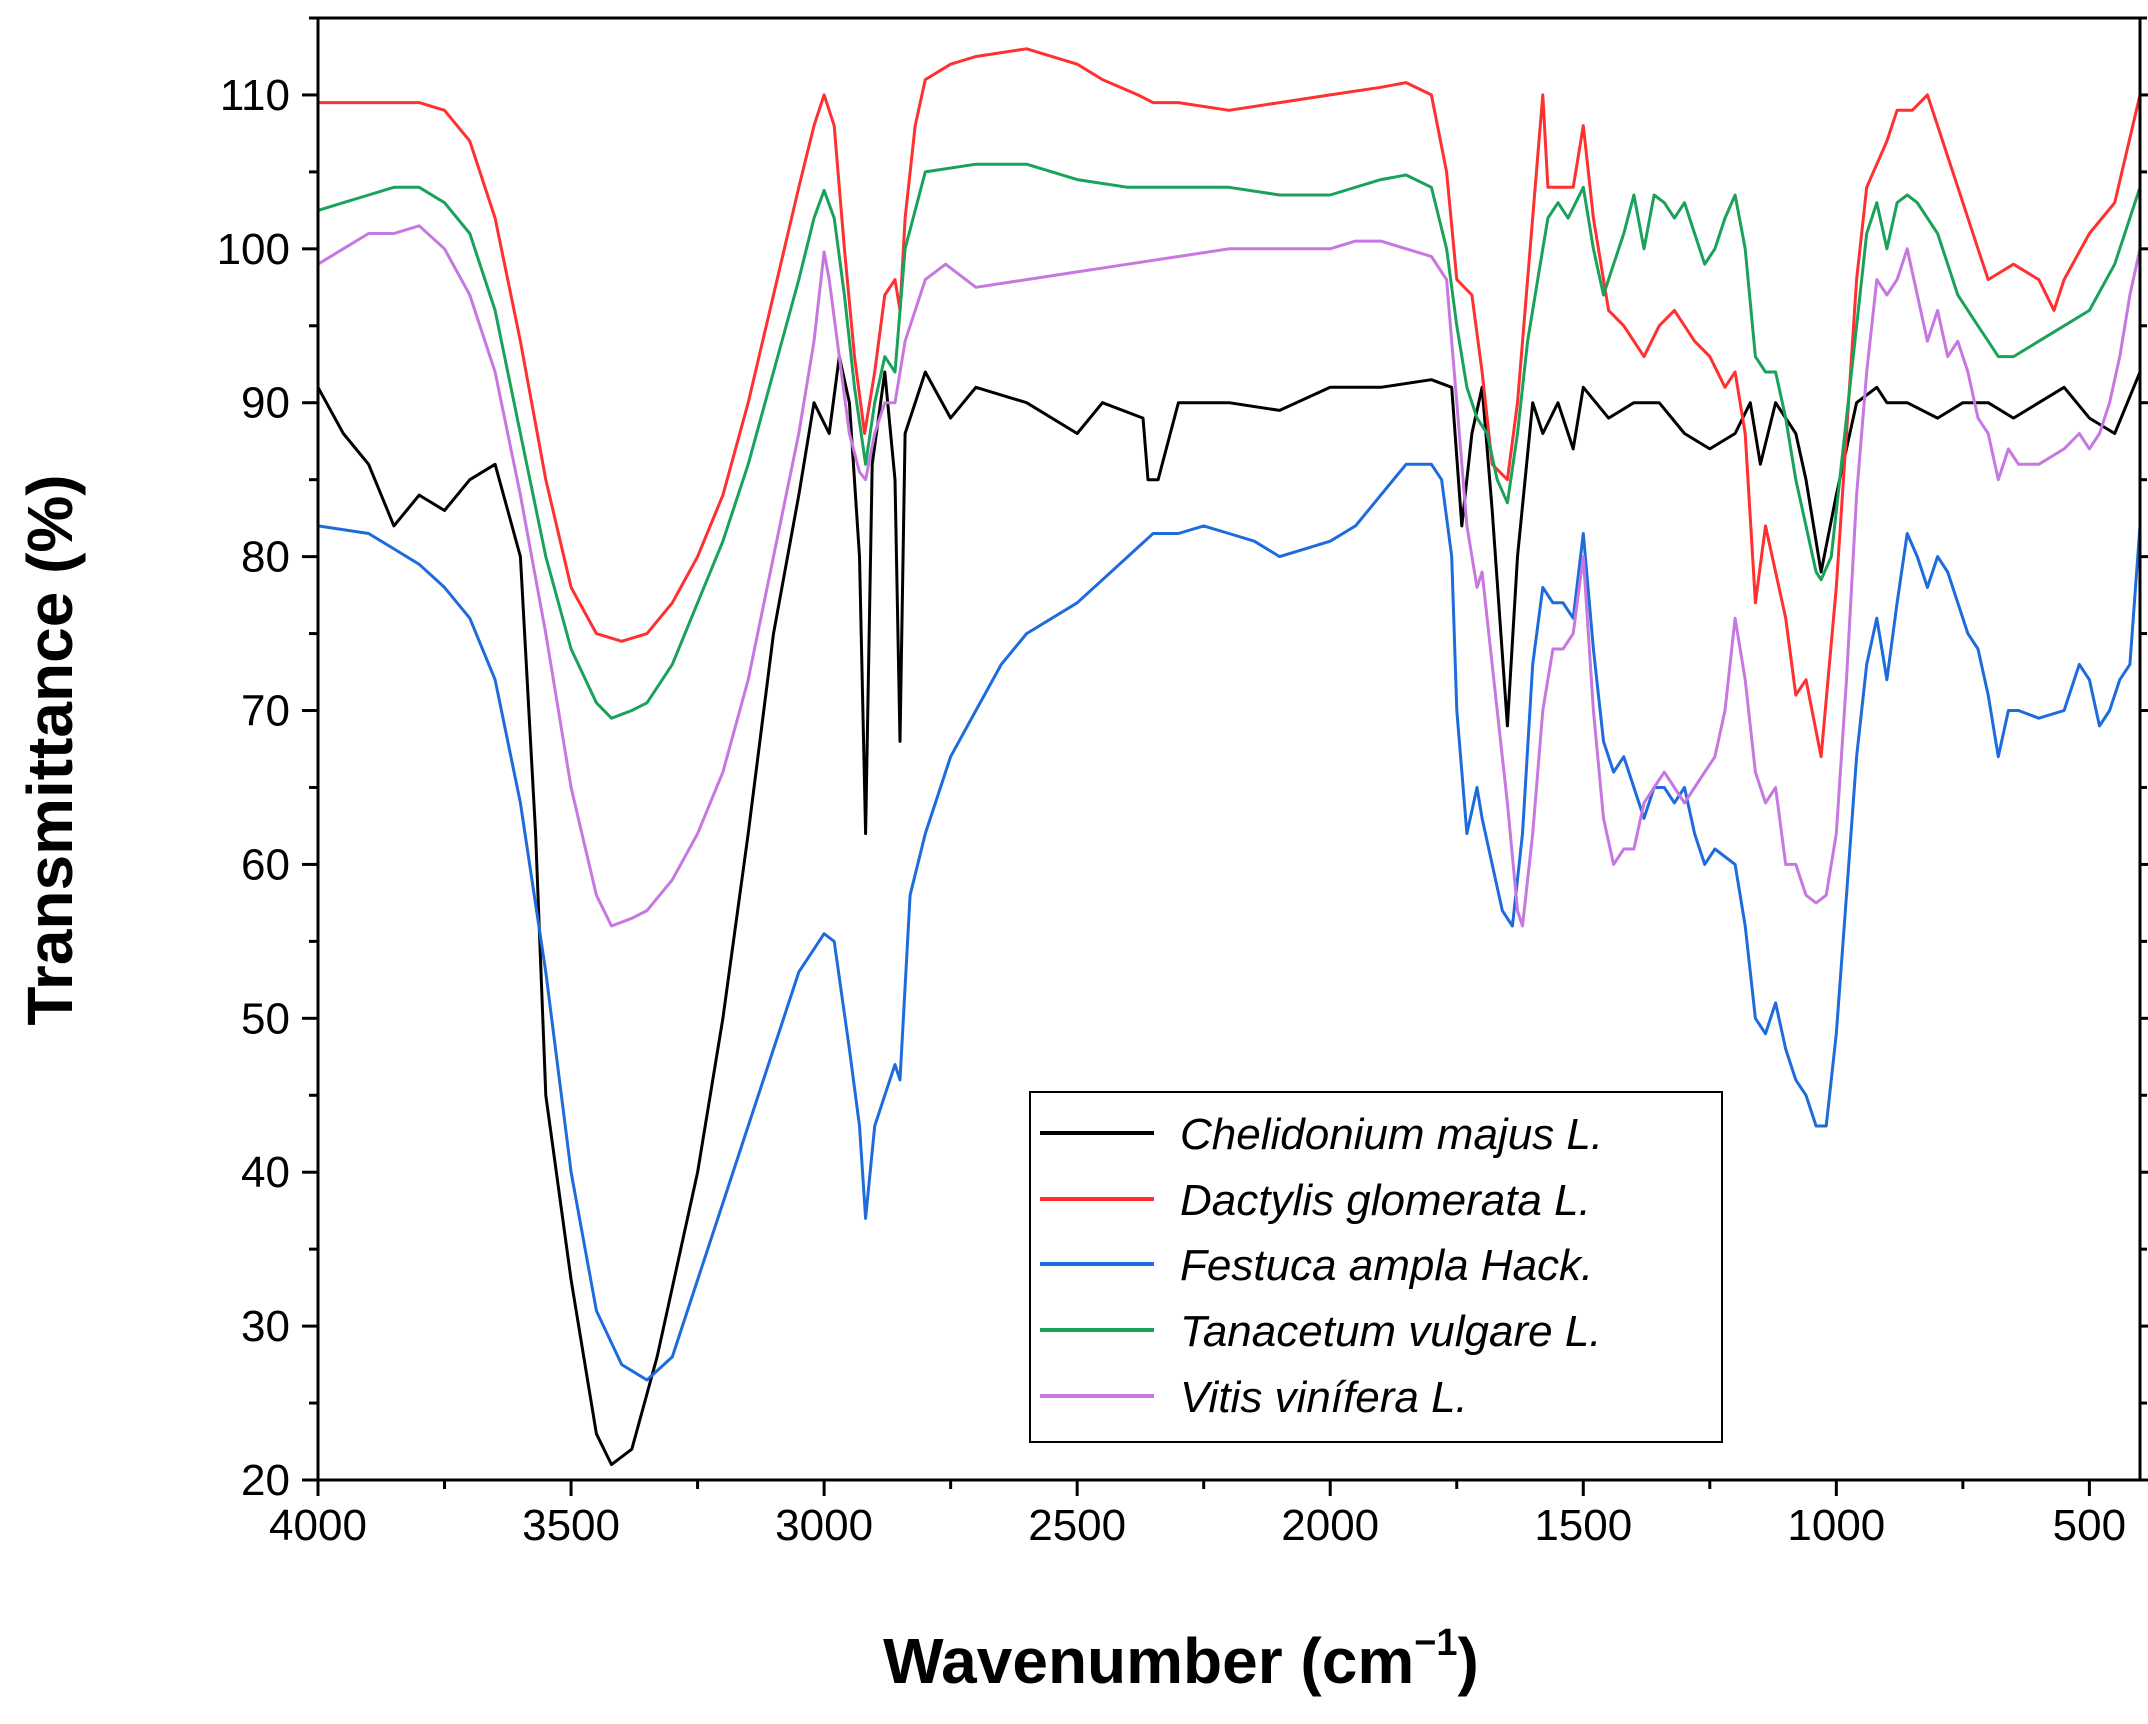 The image size is (2148, 1724). Describe the element at coordinates (1583, 1525) in the screenshot. I see `x-tick-label: 1500` at that location.